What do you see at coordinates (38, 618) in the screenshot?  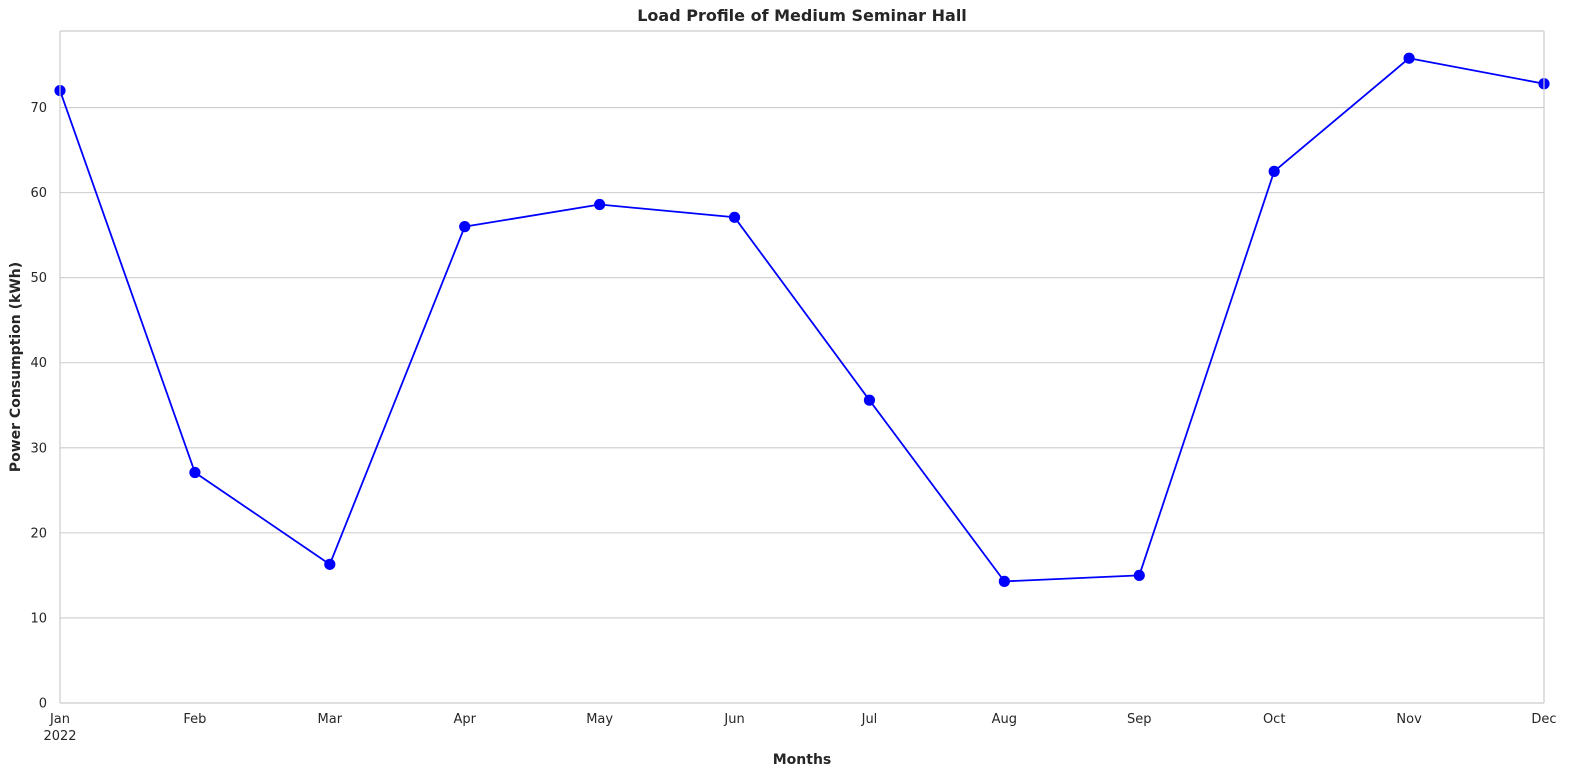 I see `y-tick-label: 10` at bounding box center [38, 618].